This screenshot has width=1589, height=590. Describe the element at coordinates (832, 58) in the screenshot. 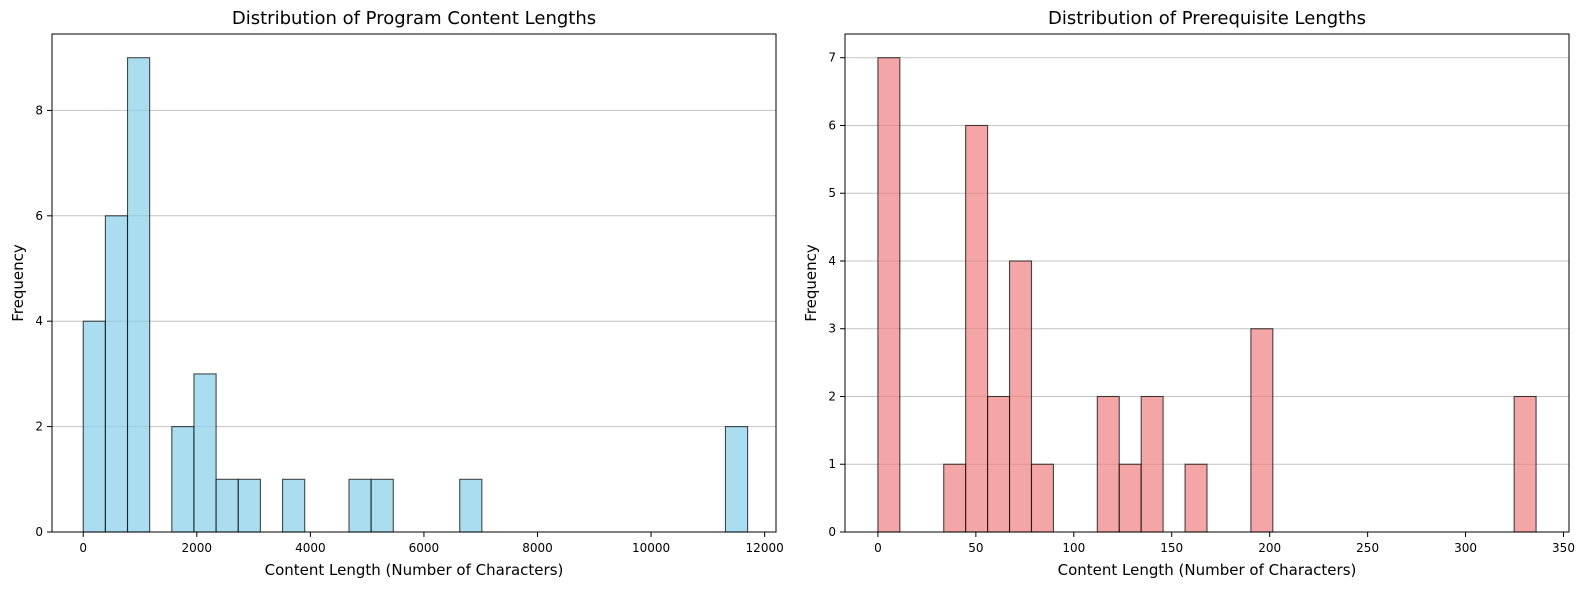

I see `y-tick-label: 7` at that location.